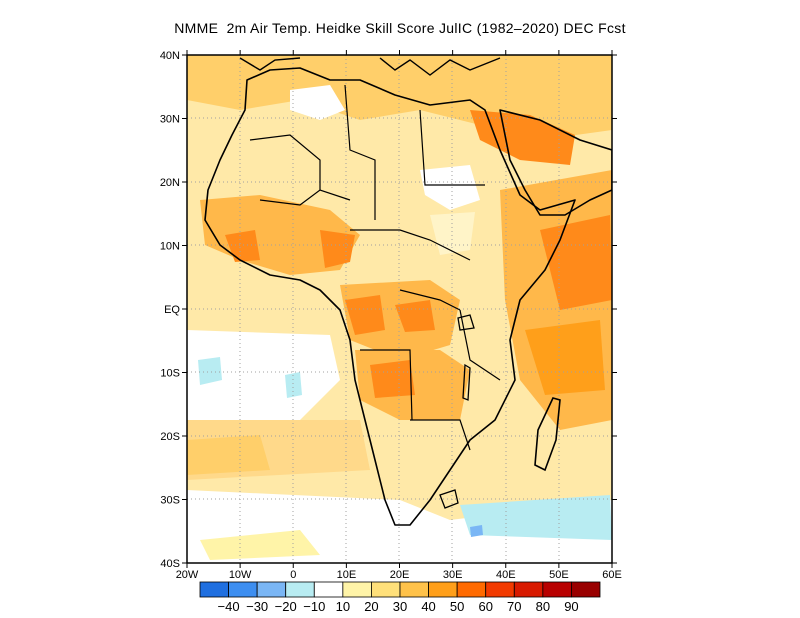  What do you see at coordinates (559, 575) in the screenshot?
I see `lon-label: 50E` at bounding box center [559, 575].